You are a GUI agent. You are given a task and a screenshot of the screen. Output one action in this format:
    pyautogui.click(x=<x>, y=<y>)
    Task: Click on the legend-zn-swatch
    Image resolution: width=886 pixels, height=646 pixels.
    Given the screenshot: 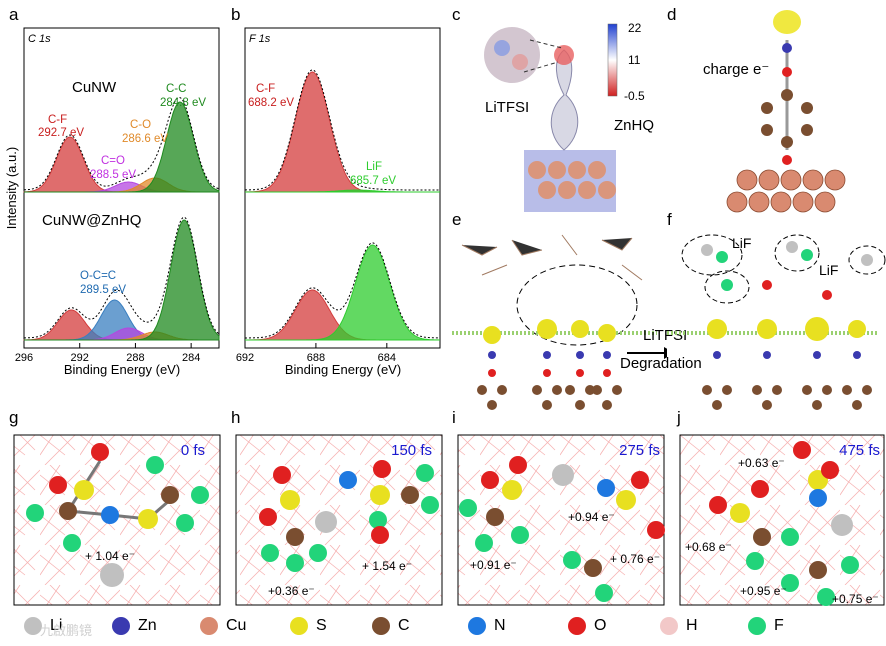 What is the action you would take?
    pyautogui.click(x=121, y=626)
    